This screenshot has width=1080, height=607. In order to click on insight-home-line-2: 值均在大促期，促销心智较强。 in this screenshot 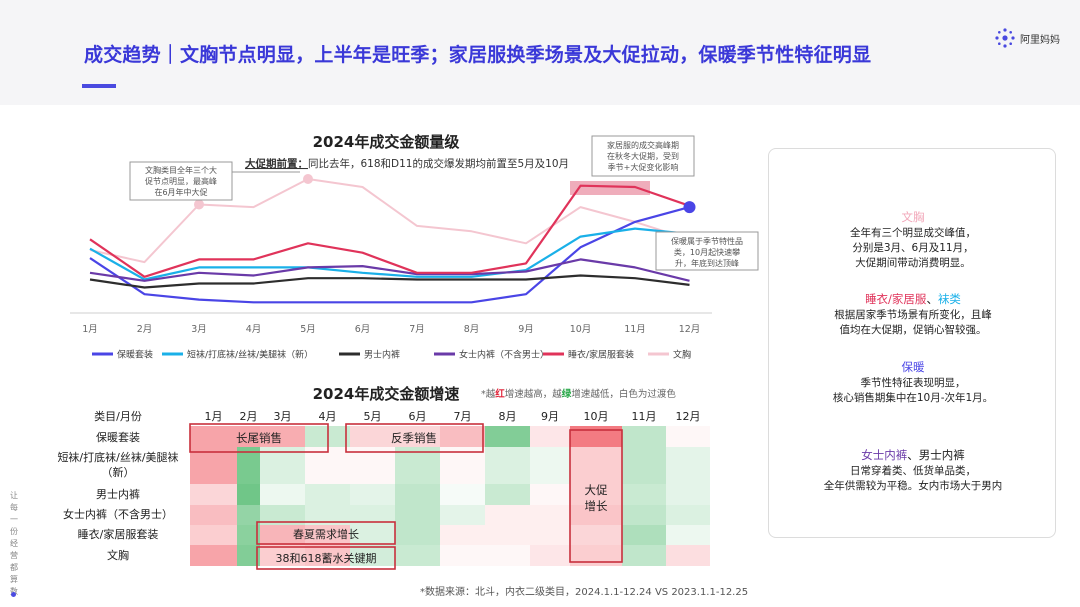, I will do `click(913, 330)`.